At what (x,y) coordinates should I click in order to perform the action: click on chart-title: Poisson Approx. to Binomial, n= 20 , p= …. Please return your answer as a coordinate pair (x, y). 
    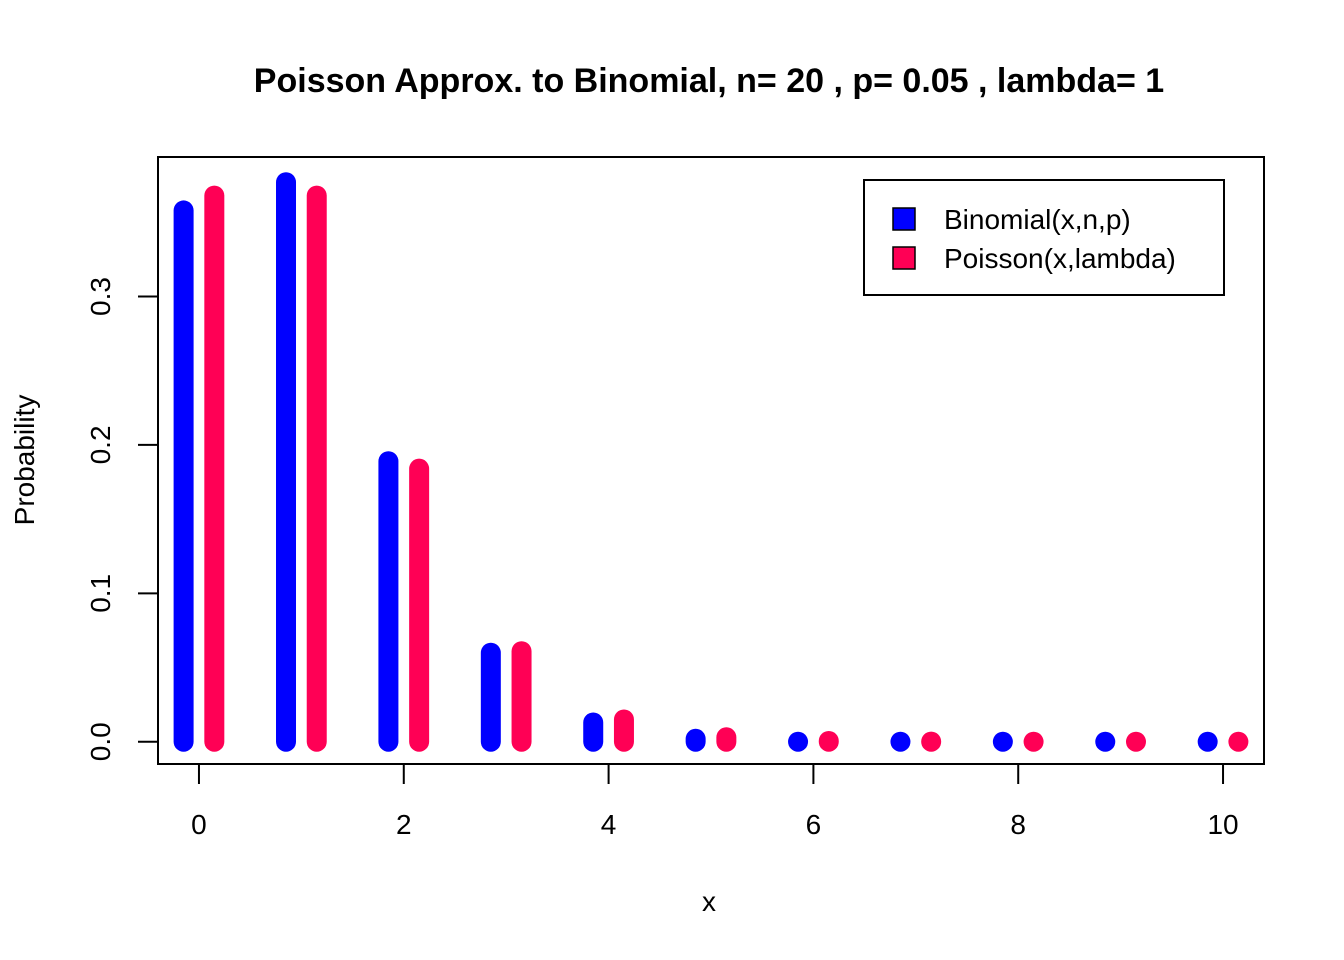
    Looking at the image, I should click on (709, 81).